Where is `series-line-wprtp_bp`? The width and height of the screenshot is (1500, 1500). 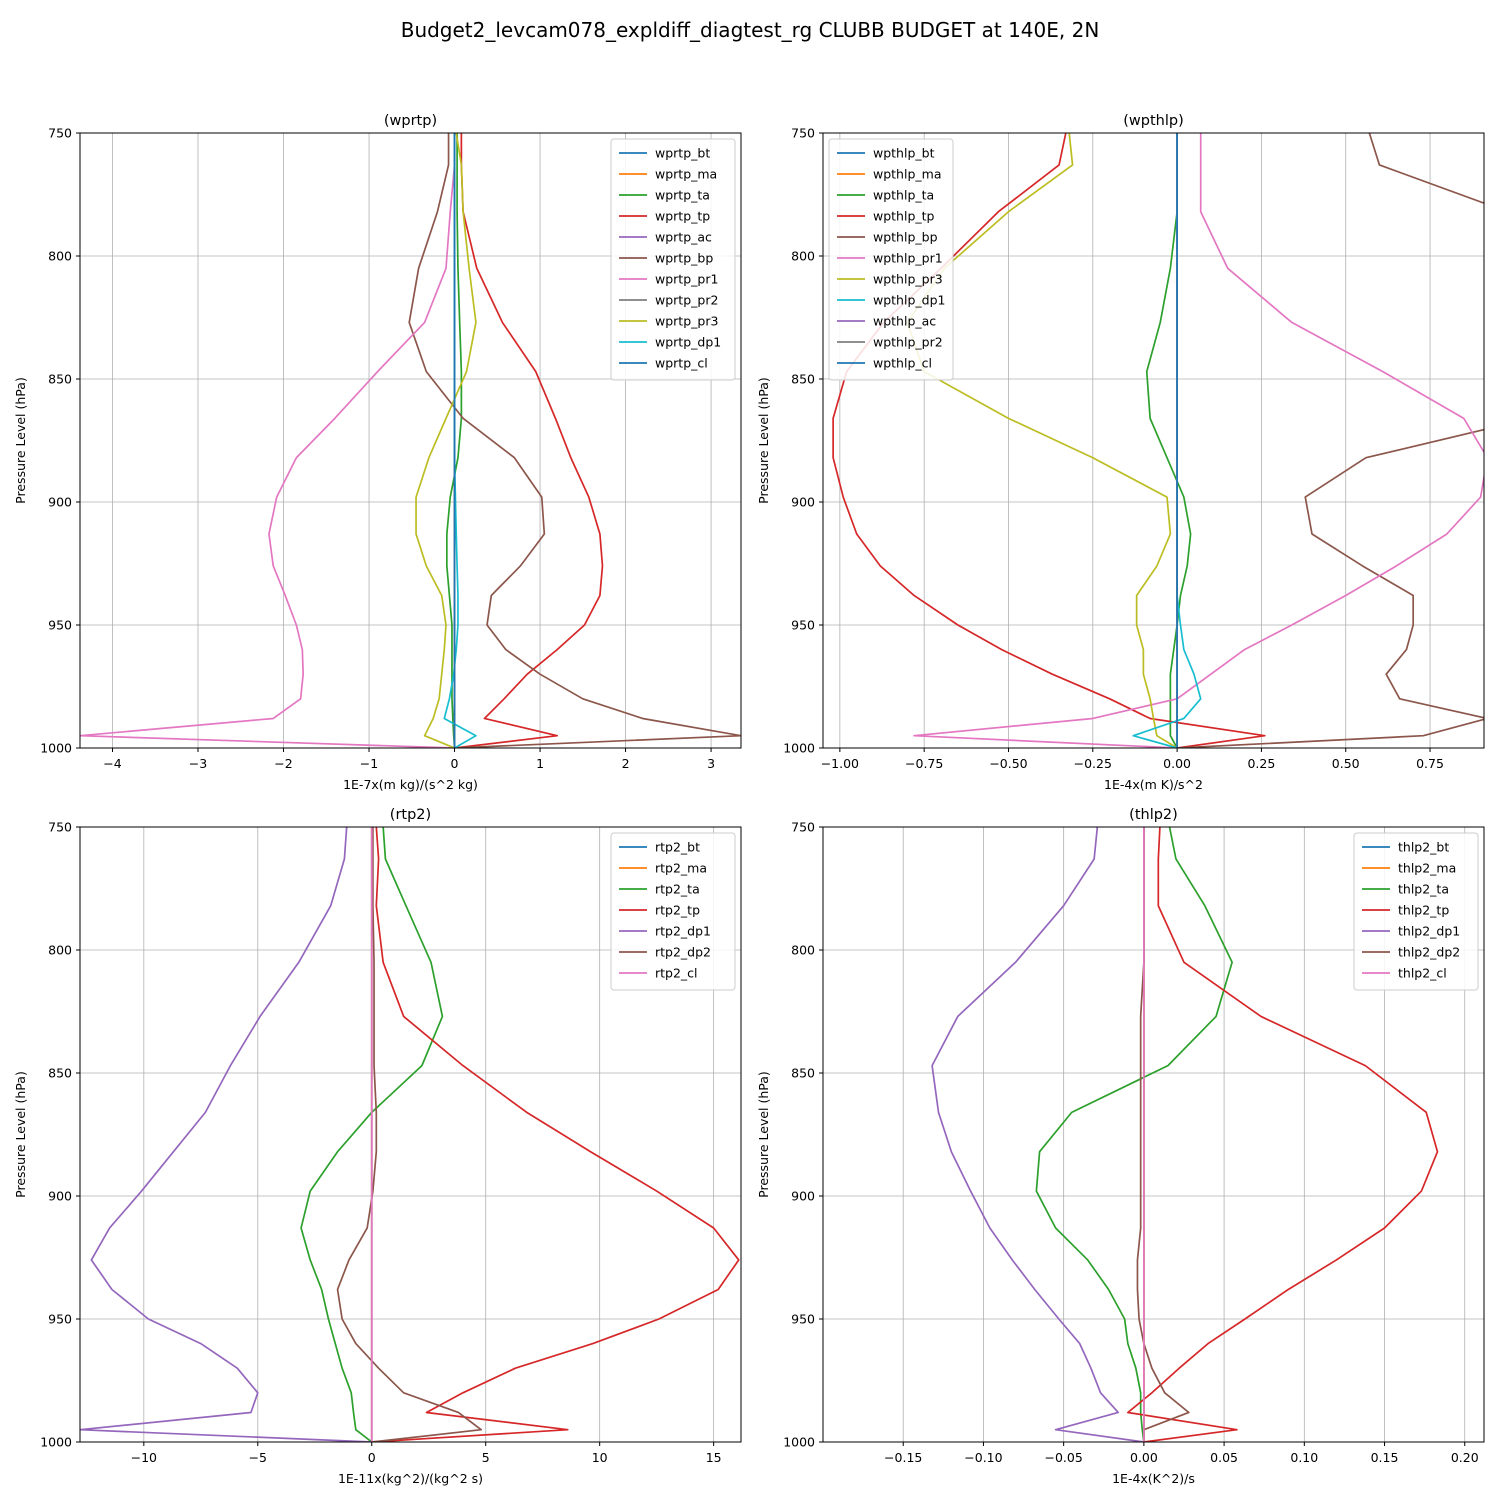 series-line-wprtp_bp is located at coordinates (574, 440).